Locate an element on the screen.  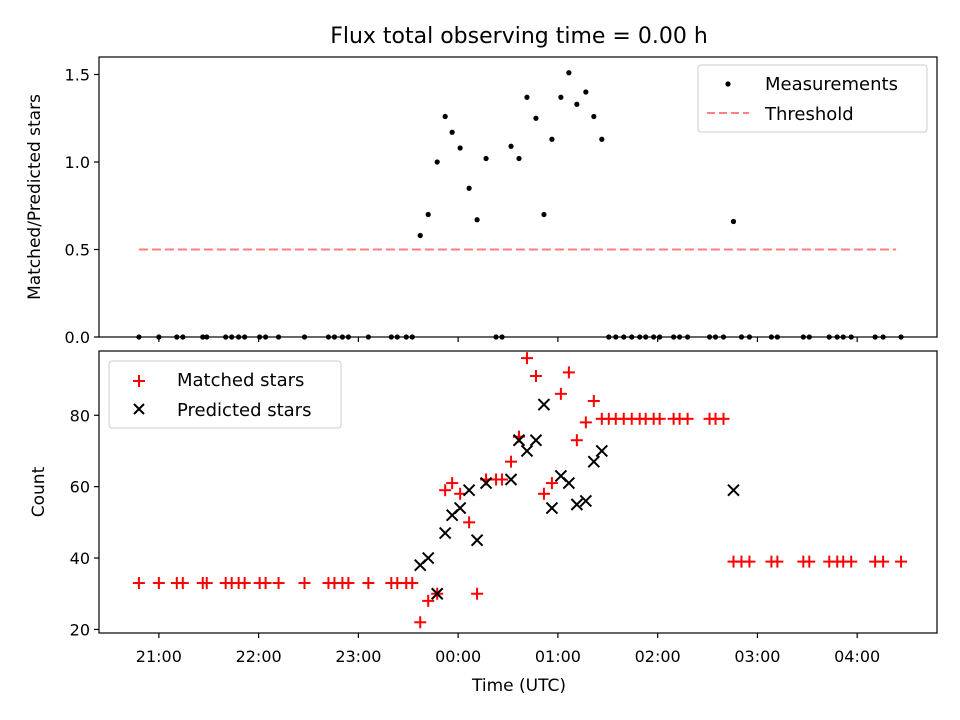
top-y-ticks: 0.0 0.5 1.0 1.5 is located at coordinates (82, 206).